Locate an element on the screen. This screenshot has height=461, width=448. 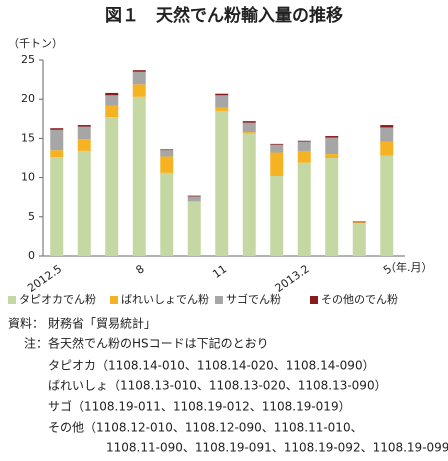
y-tick-label: 5 is located at coordinates (31, 216).